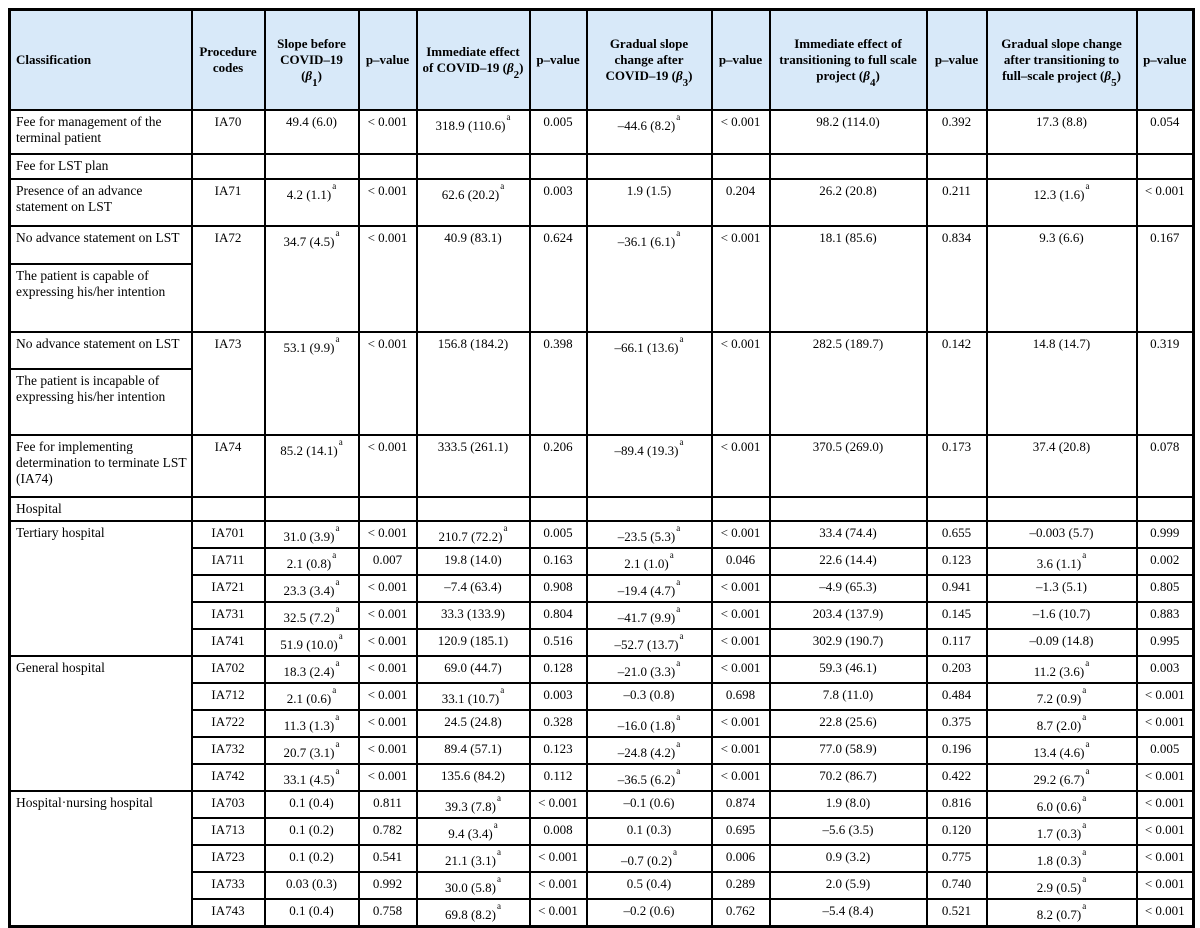  I want to click on coefficient-cell: 19.8 (14.0), so click(473, 561).